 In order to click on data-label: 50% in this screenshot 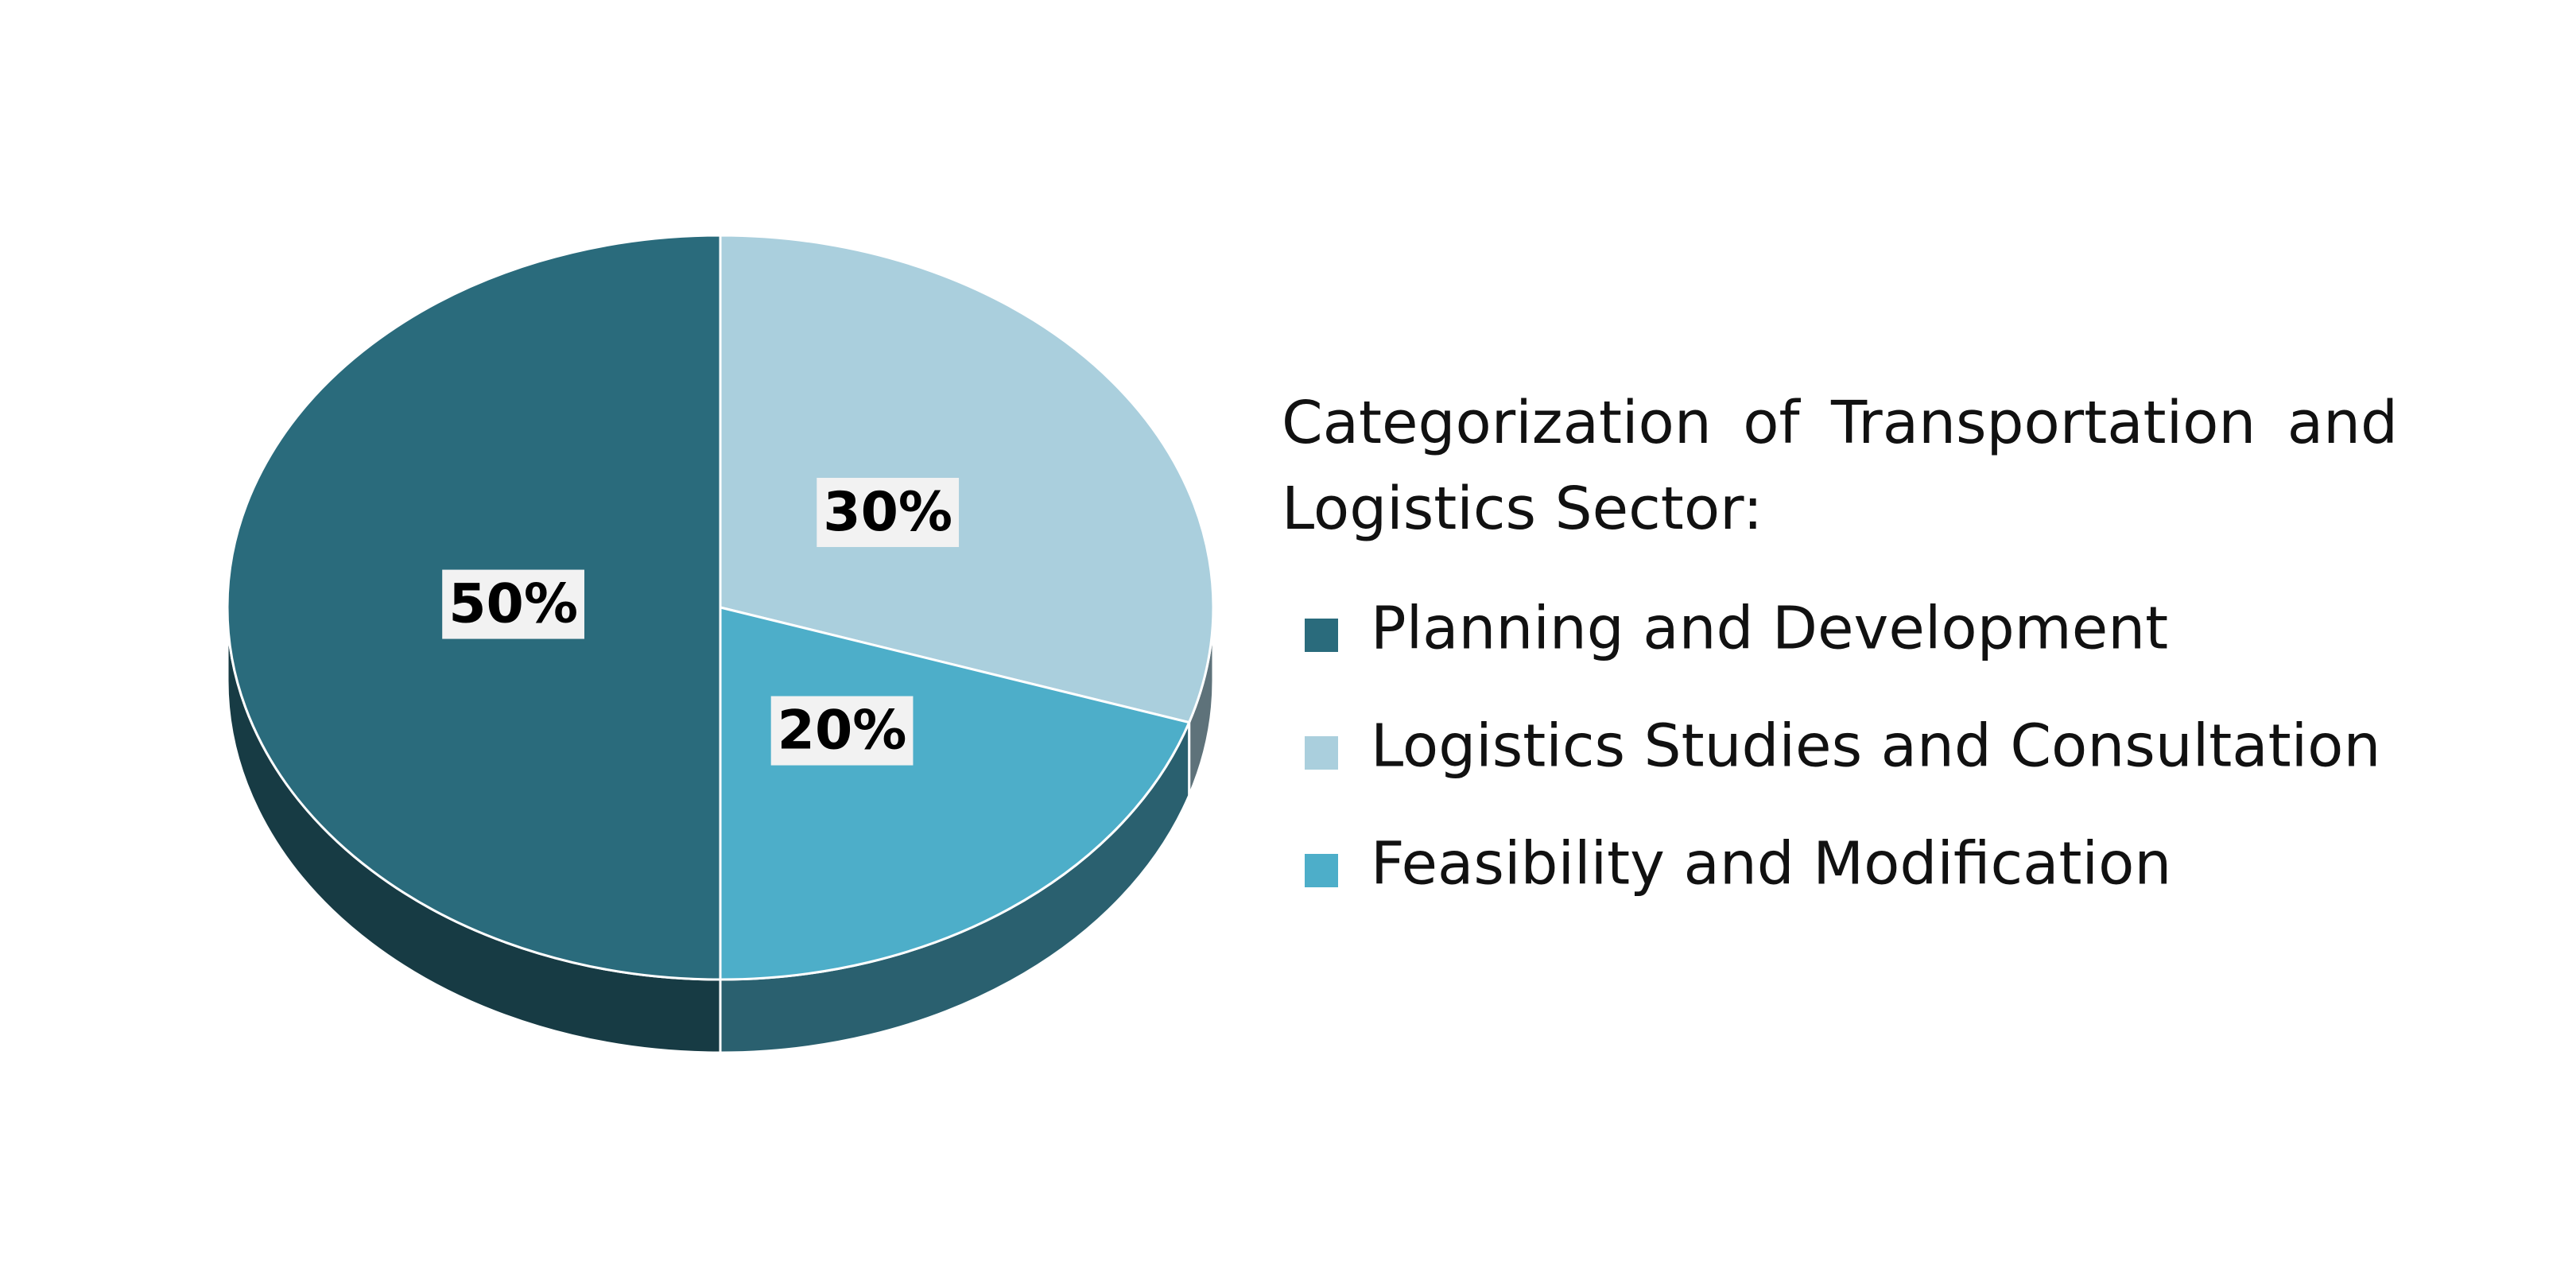, I will do `click(513, 604)`.